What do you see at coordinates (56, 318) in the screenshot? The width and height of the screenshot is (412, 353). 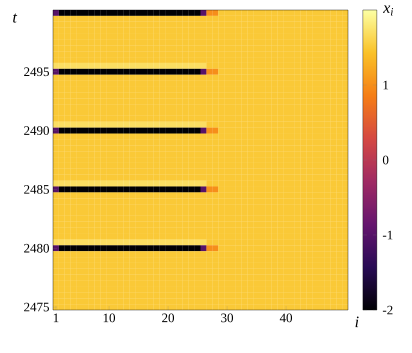 I see `x-tick-label: 1` at bounding box center [56, 318].